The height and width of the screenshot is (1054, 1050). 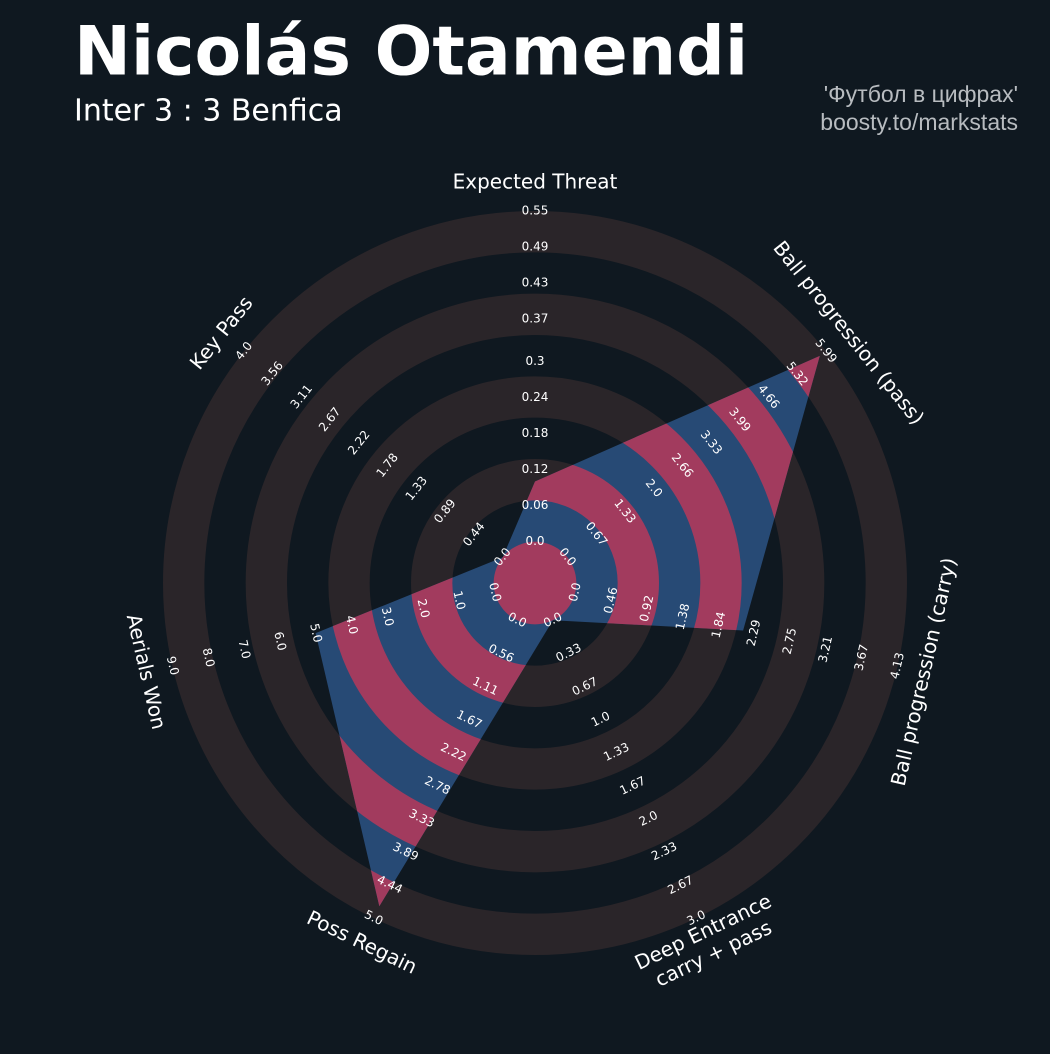 I want to click on tick-label: 0.06, so click(x=535, y=505).